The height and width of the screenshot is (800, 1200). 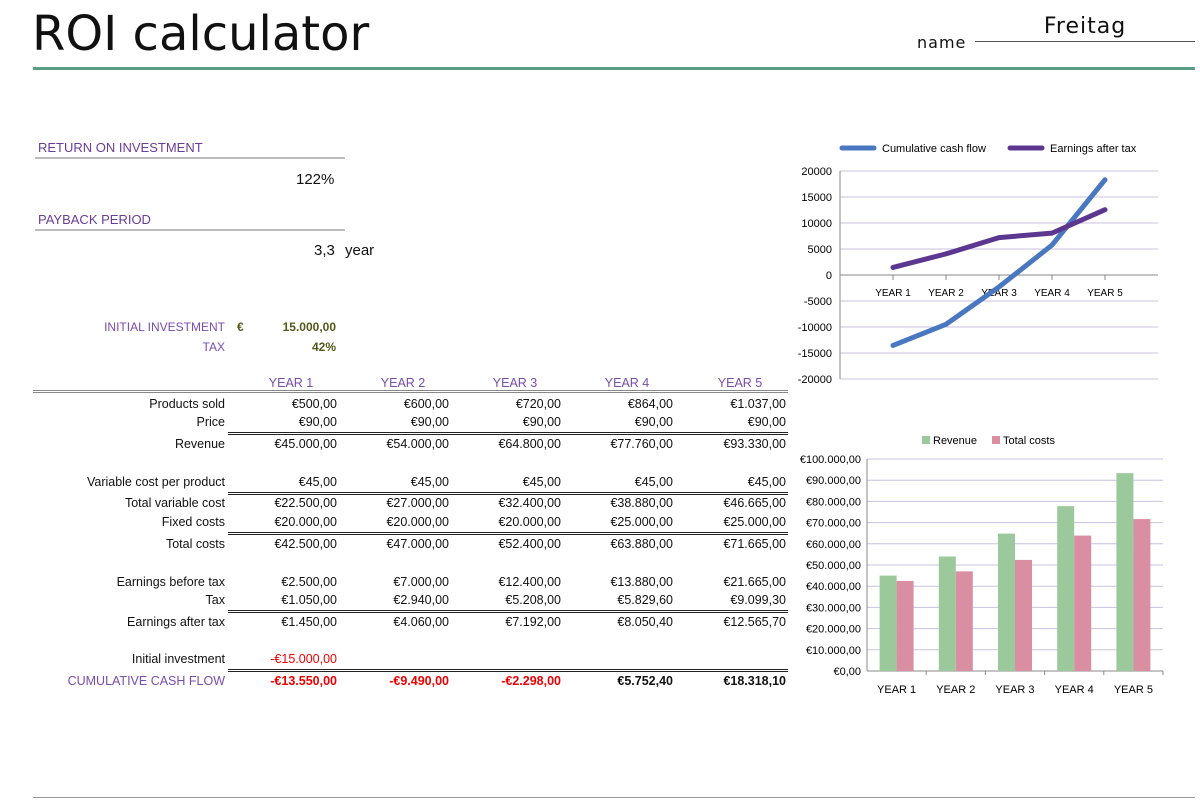 What do you see at coordinates (190, 149) in the screenshot?
I see `roi-label: RETURN ON INVESTMENT` at bounding box center [190, 149].